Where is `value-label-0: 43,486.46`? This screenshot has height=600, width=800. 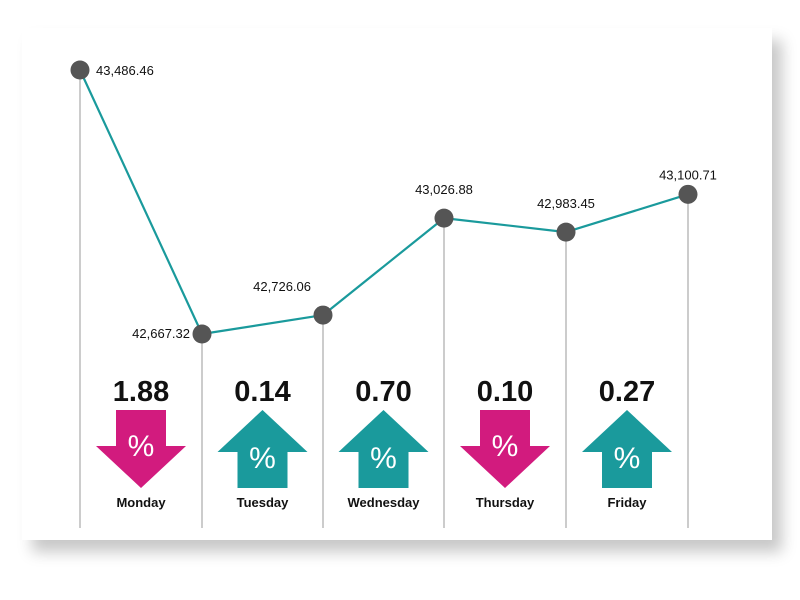
value-label-0: 43,486.46 is located at coordinates (125, 70).